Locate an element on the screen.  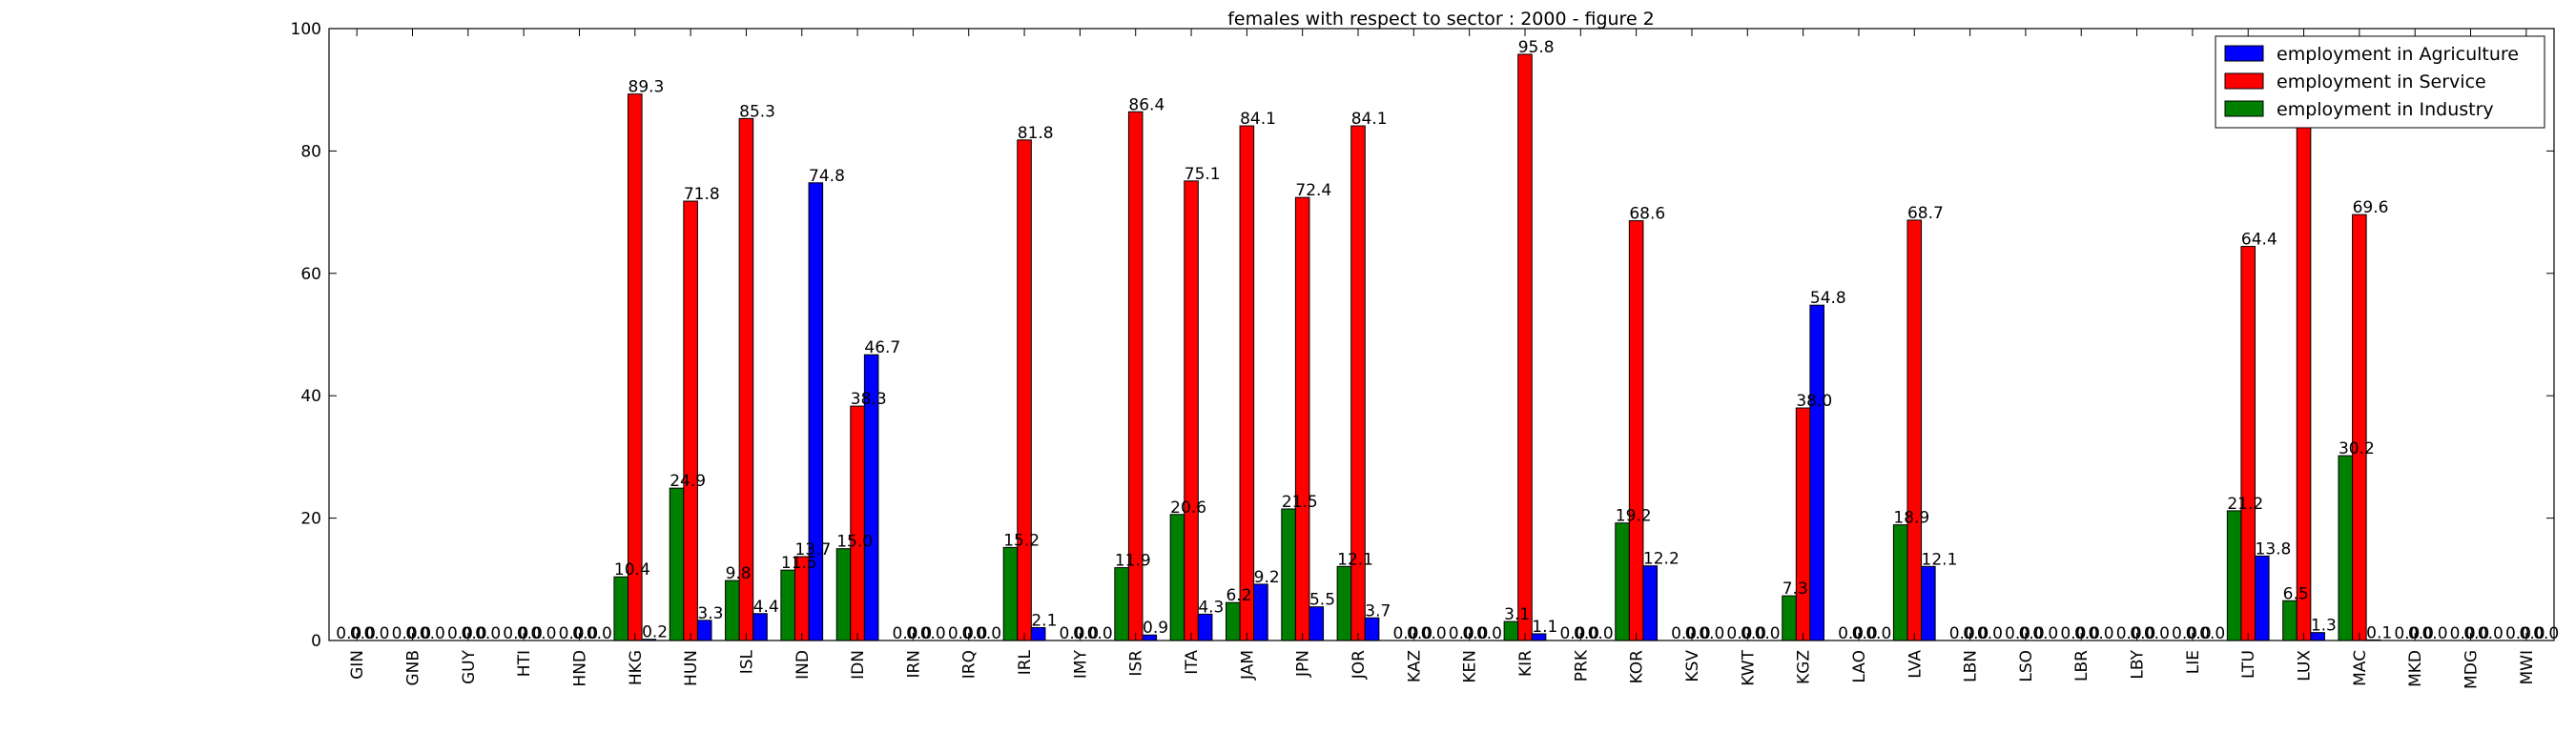
bar-value-label: 89.3 is located at coordinates (647, 88).